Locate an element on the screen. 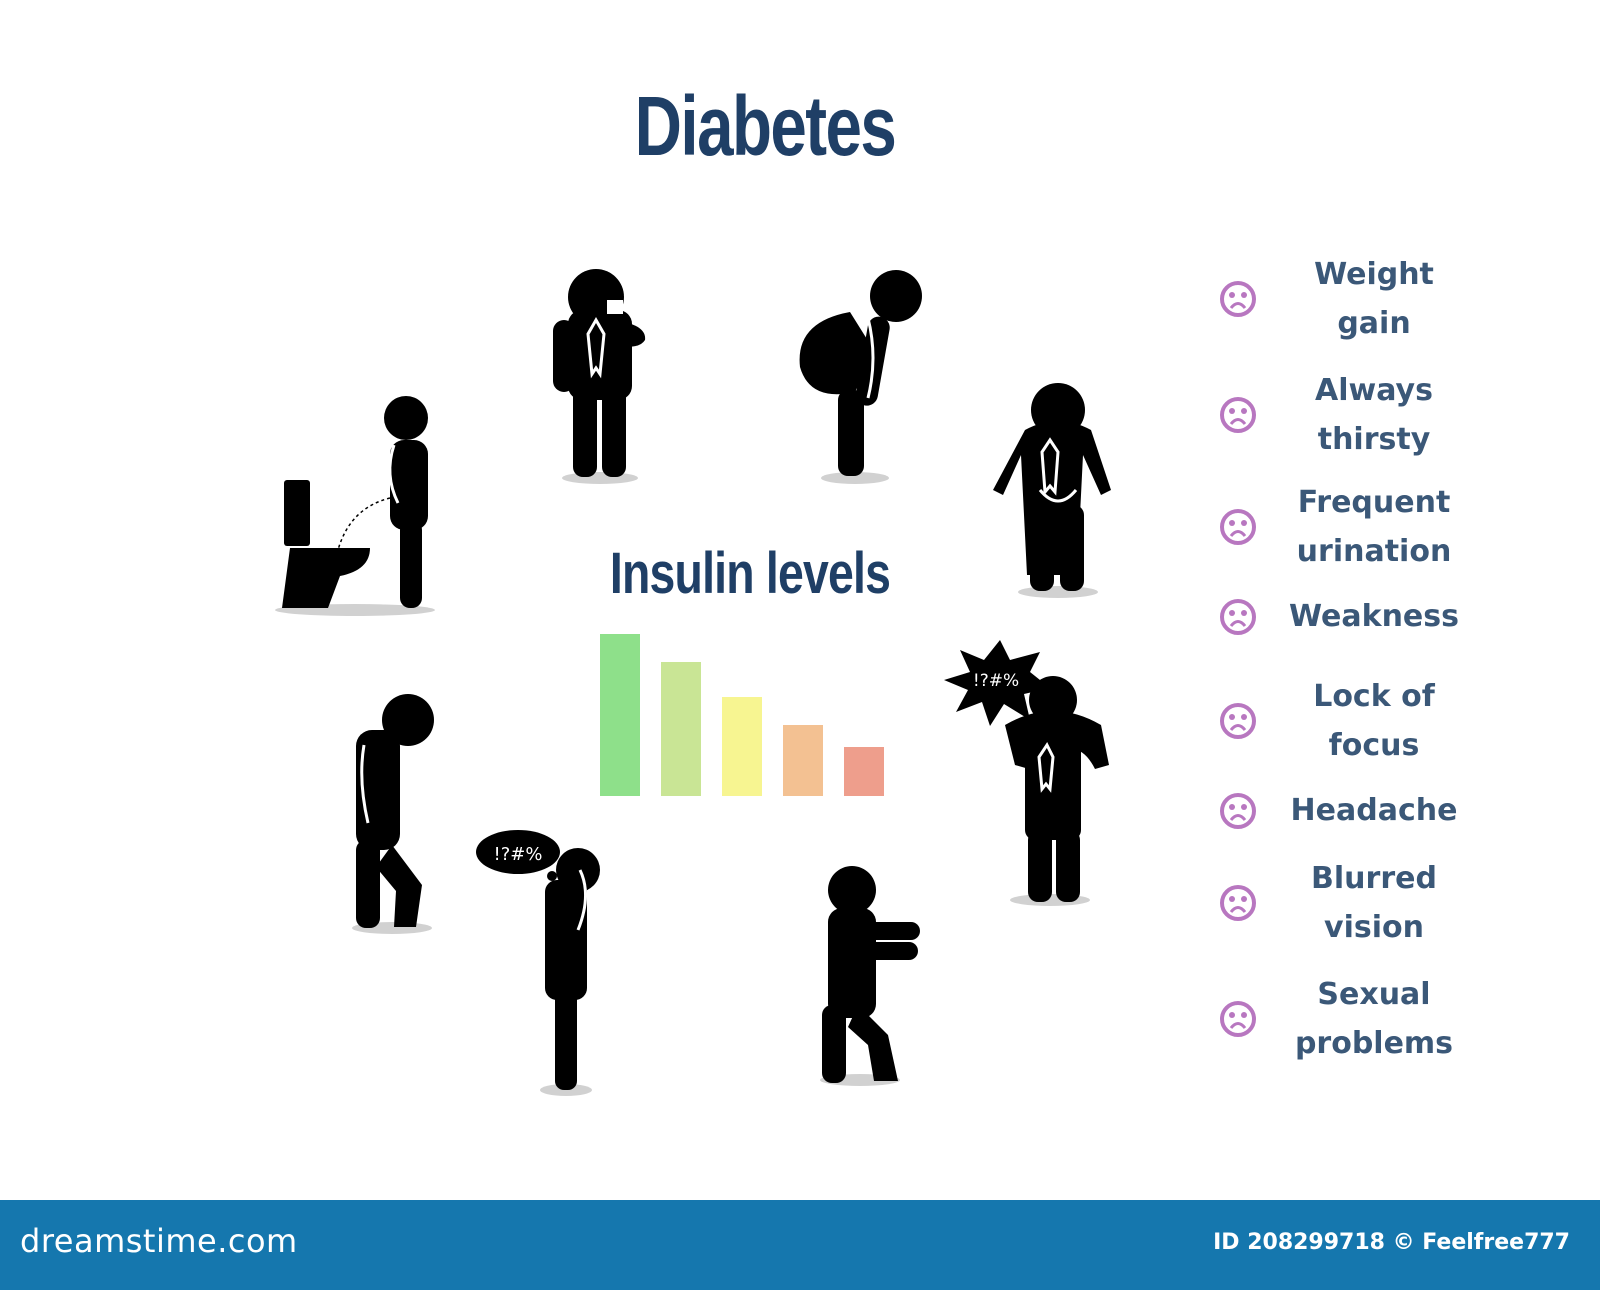 The width and height of the screenshot is (1600, 1290). symptom-item: Weakness is located at coordinates (1348, 616).